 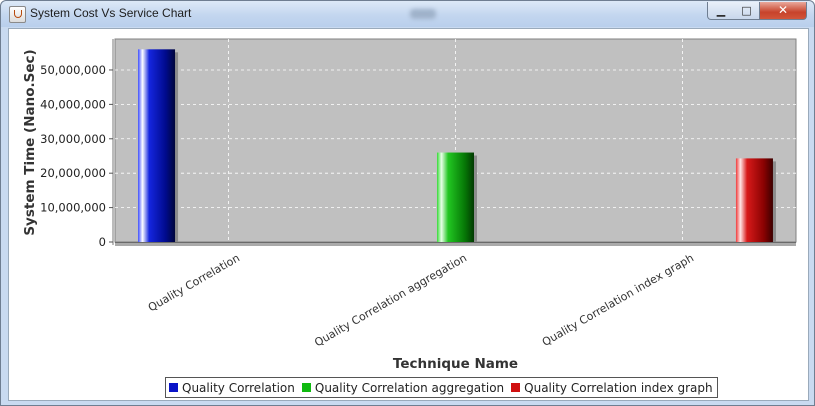 I want to click on x-axis-title: Technique Name, so click(x=455, y=364).